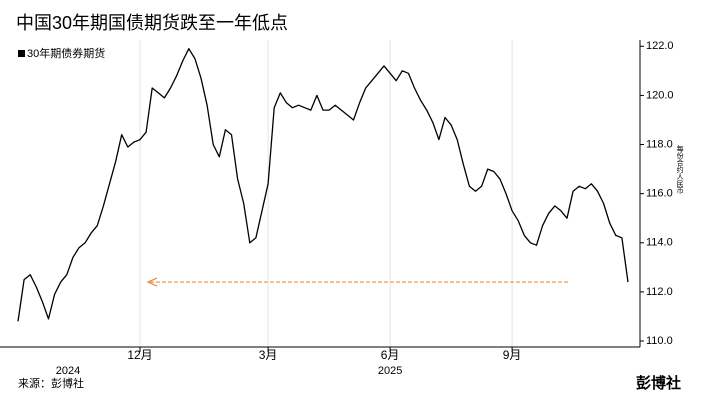 This screenshot has height=404, width=704. I want to click on y-tick-label: 114.0, so click(659, 243).